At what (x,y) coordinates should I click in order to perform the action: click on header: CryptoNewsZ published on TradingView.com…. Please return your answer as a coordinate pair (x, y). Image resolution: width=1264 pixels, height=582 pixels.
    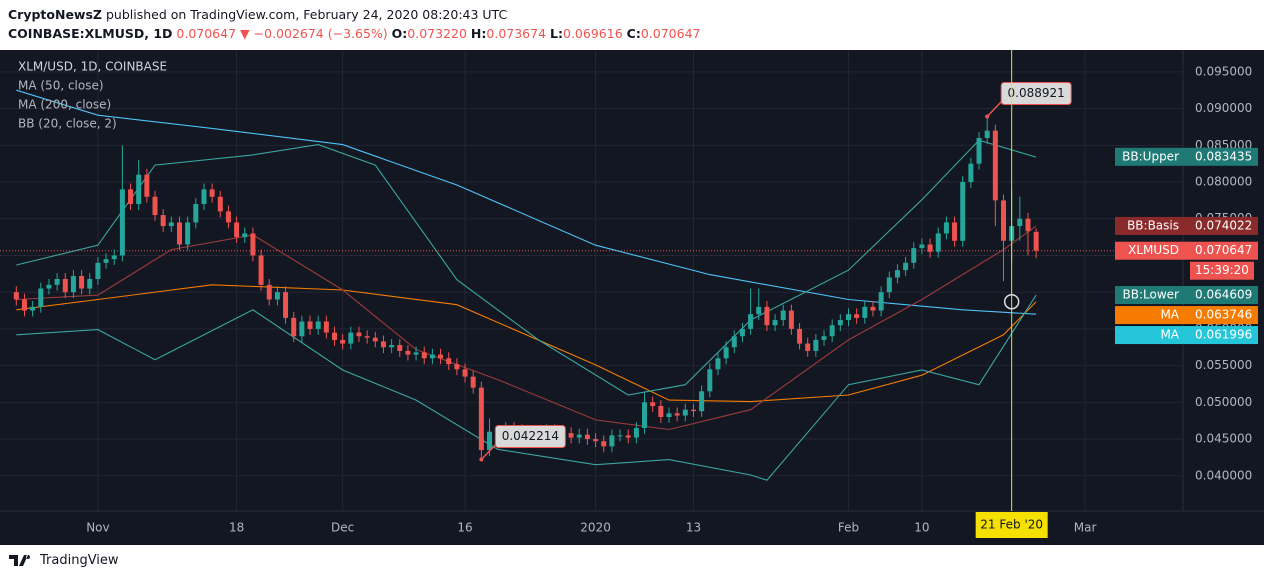
    Looking at the image, I should click on (354, 24).